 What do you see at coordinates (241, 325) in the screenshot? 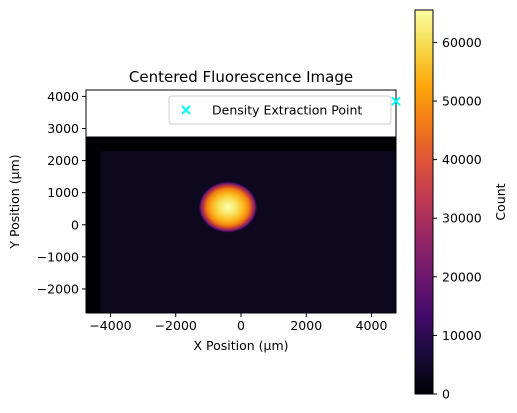
I see `x-tick-label: 0` at bounding box center [241, 325].